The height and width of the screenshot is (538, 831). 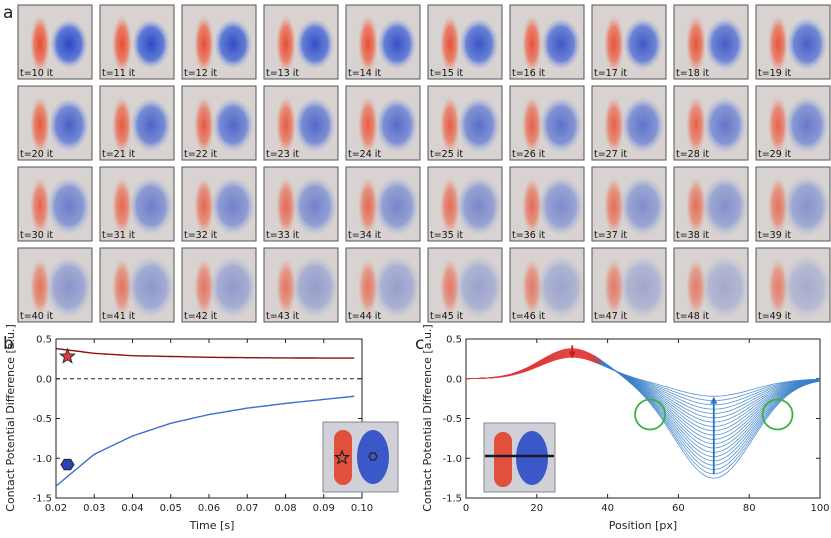 What do you see at coordinates (364, 316) in the screenshot?
I see `frame-label: t=44 it` at bounding box center [364, 316].